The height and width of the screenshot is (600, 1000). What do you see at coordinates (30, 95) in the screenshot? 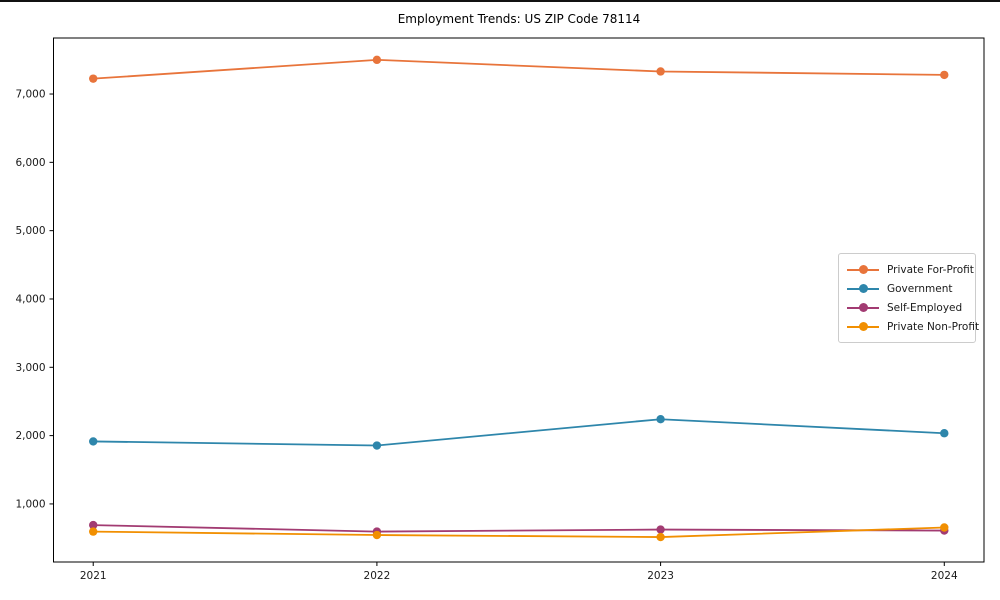
I see `y-tick-label: 7,000` at bounding box center [30, 95].